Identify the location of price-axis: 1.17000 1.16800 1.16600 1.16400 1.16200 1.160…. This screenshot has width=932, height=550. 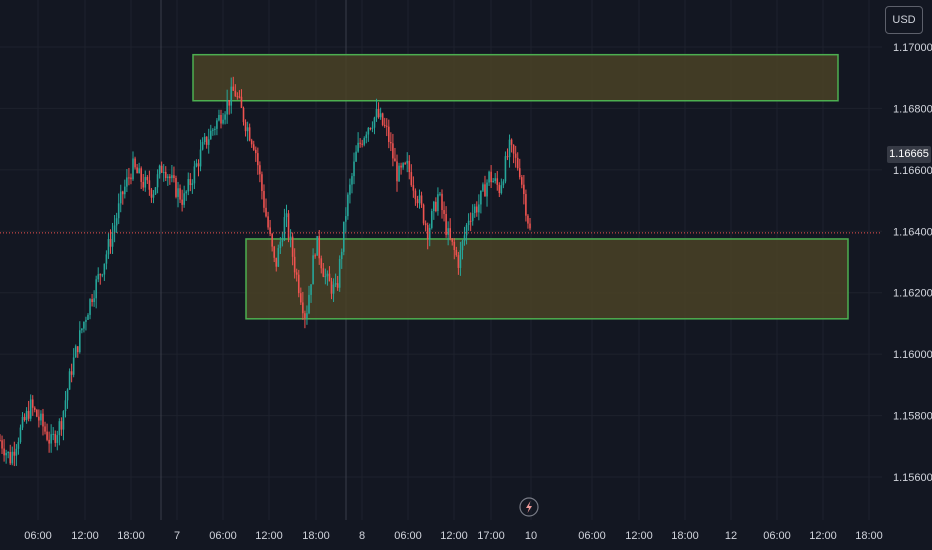
(912, 263).